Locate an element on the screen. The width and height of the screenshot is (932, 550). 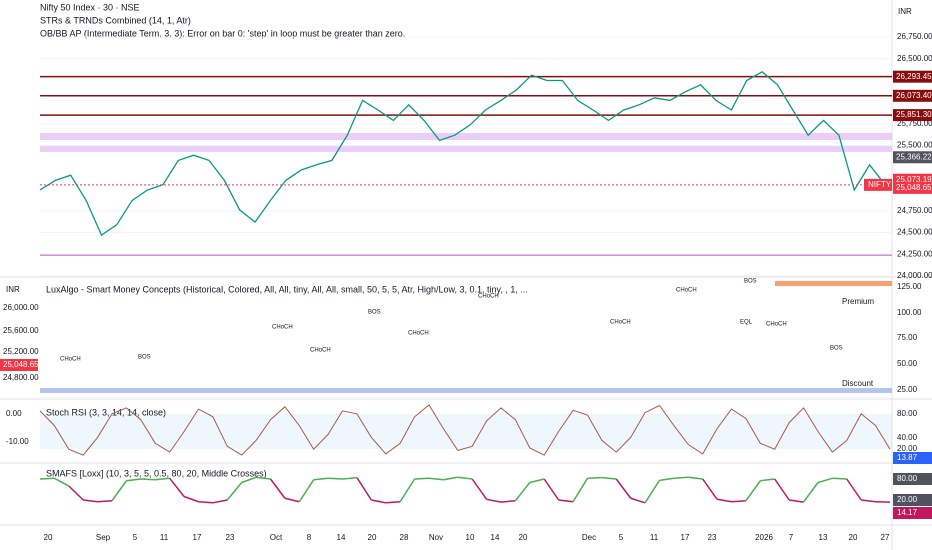
stoch-line is located at coordinates (465, 430).